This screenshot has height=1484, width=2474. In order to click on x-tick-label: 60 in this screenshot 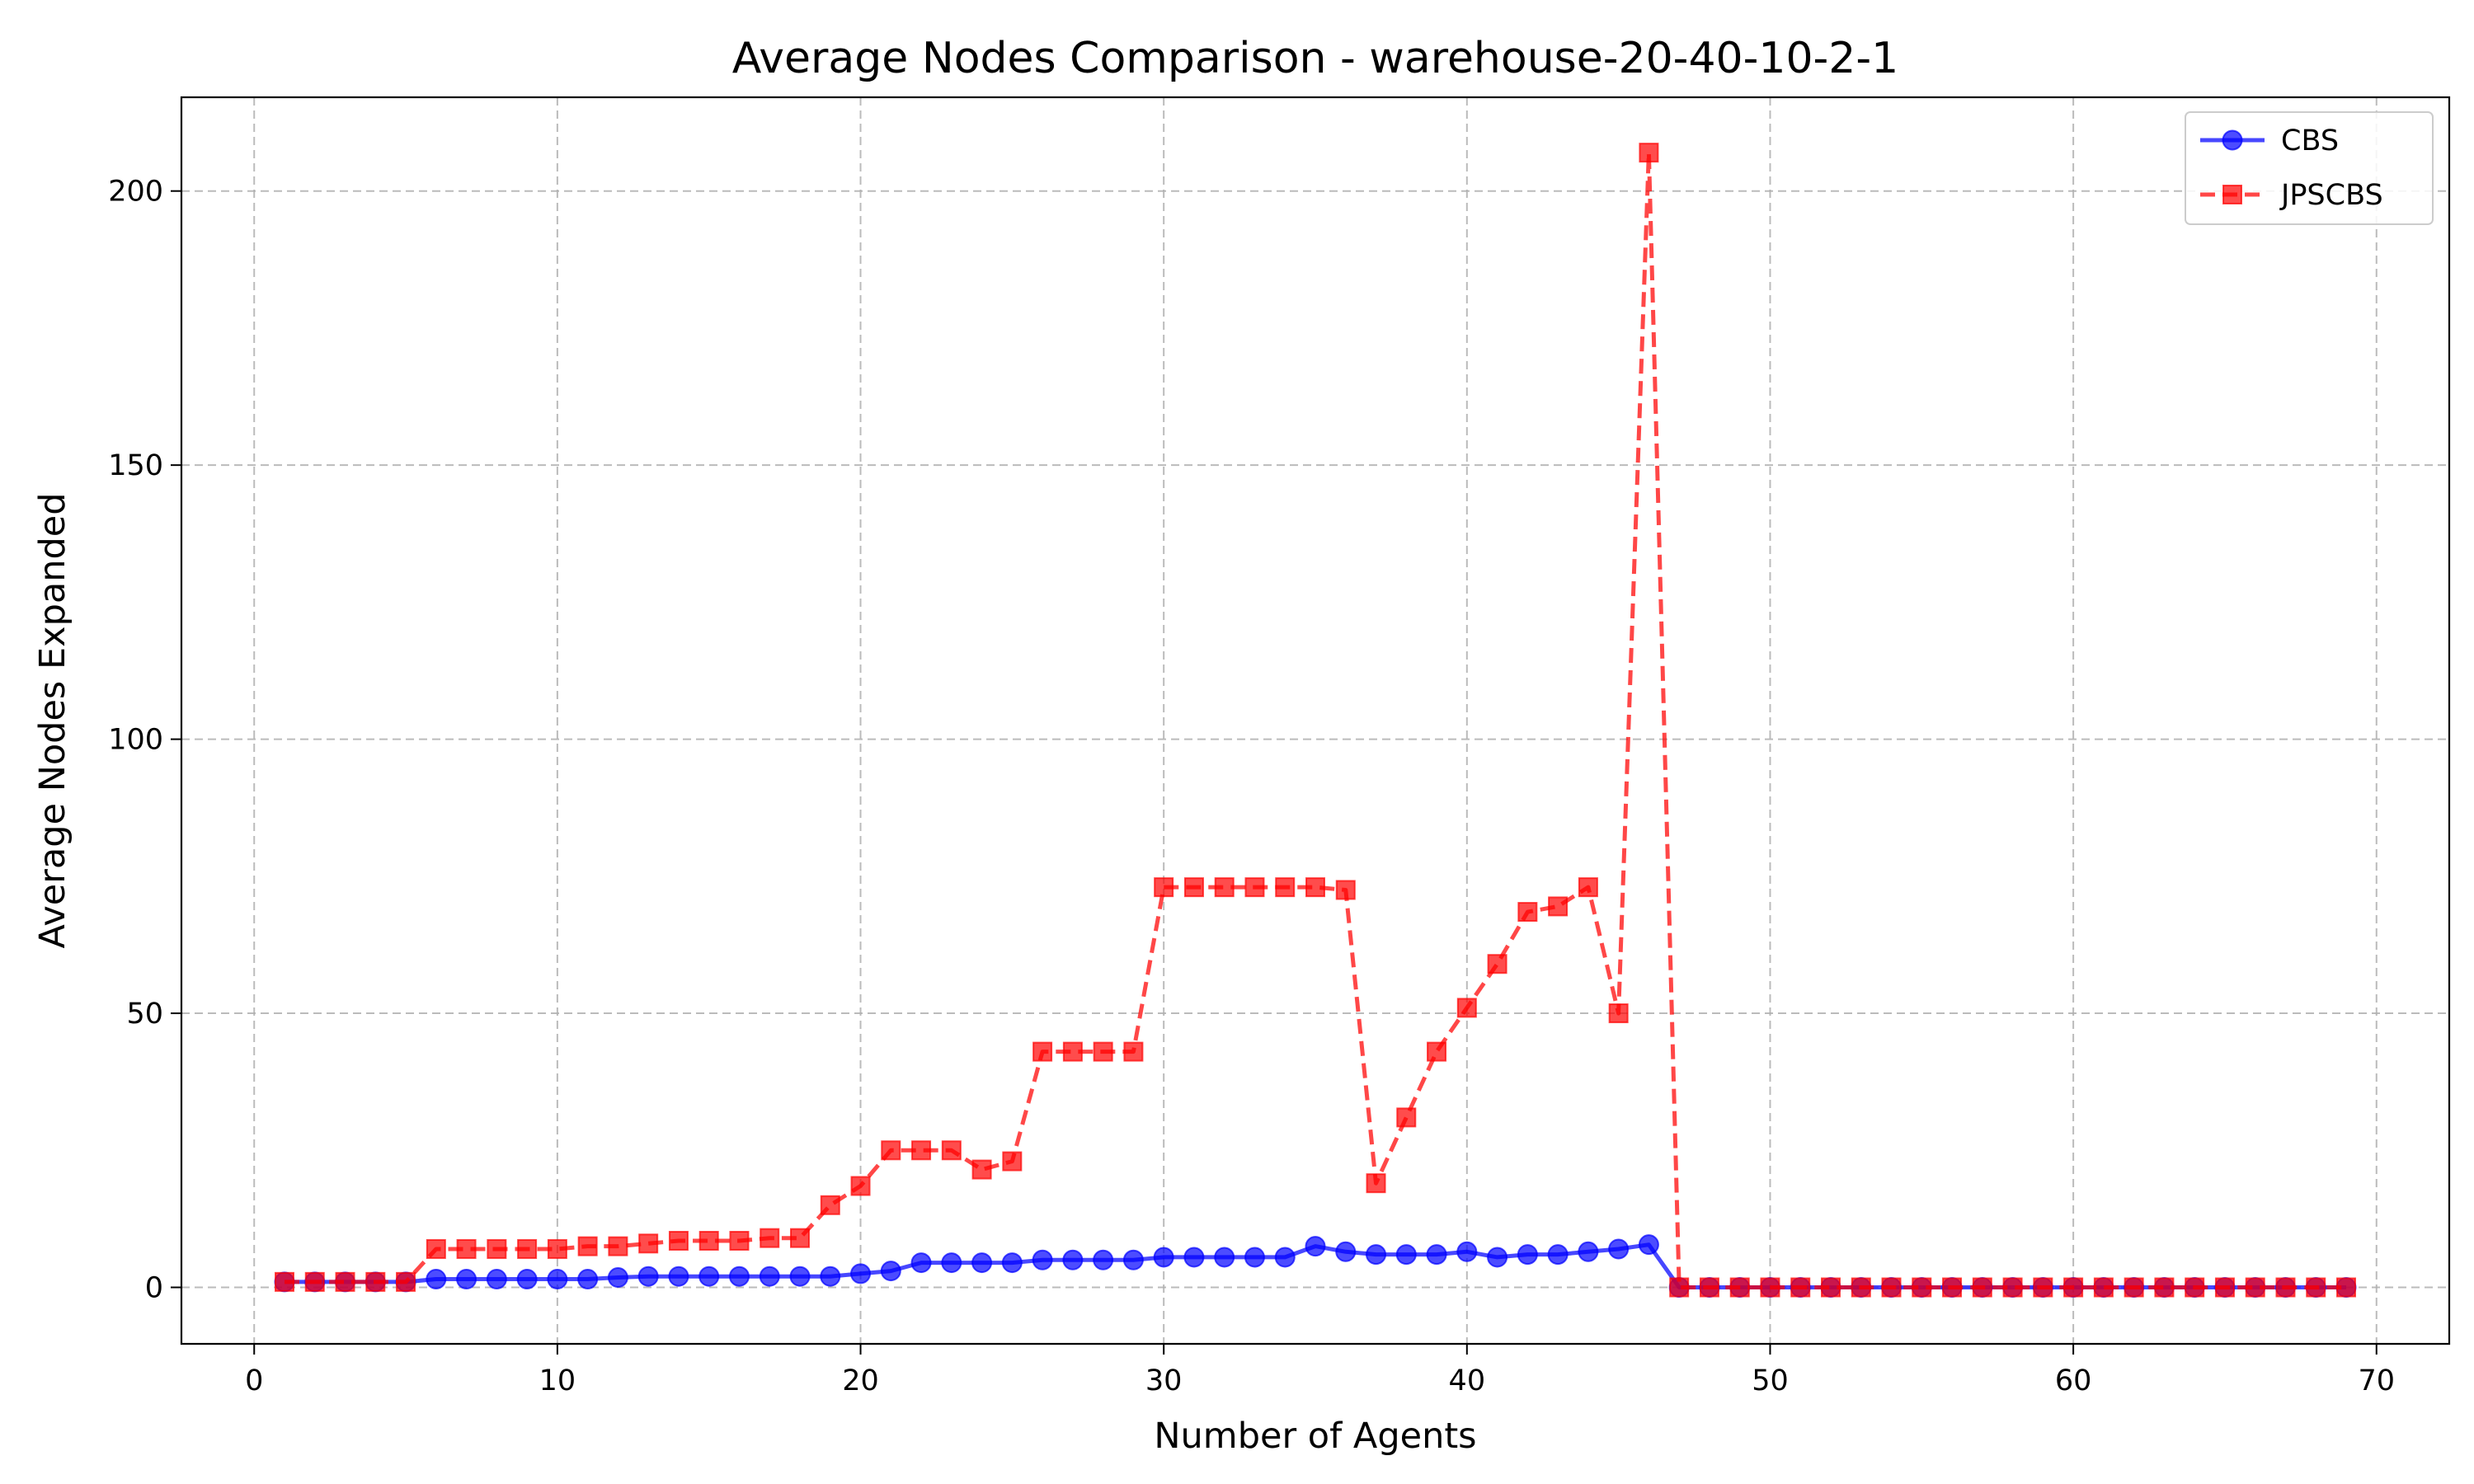, I will do `click(2073, 1380)`.